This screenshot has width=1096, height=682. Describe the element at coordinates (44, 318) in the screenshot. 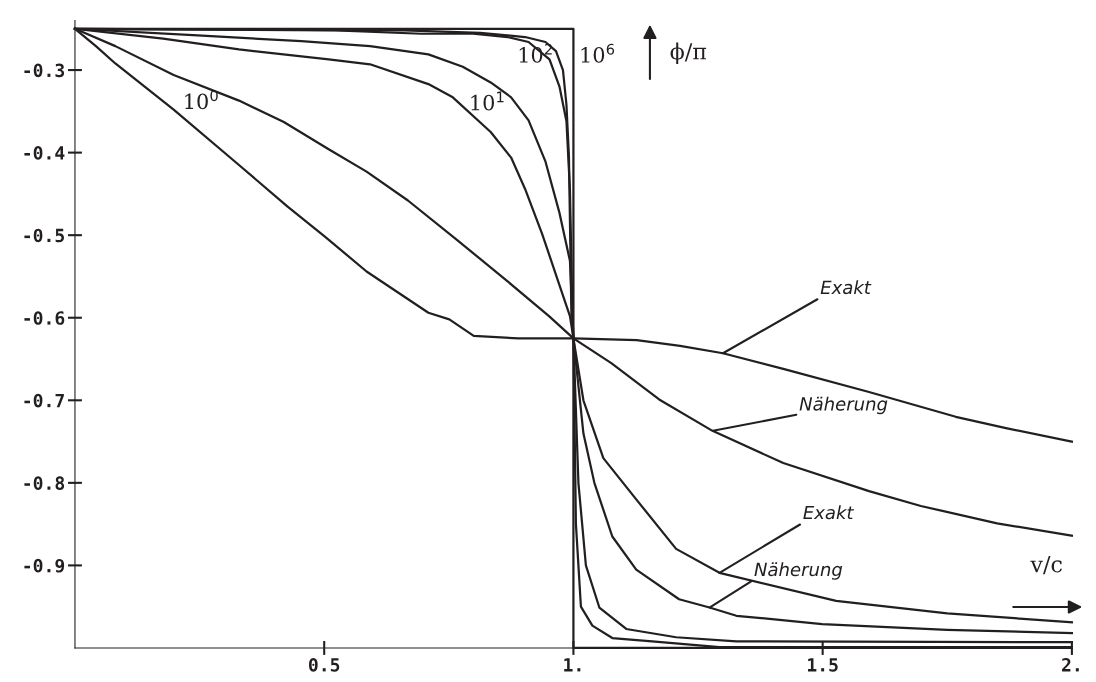

I see `y-tick-label: -0.6` at that location.